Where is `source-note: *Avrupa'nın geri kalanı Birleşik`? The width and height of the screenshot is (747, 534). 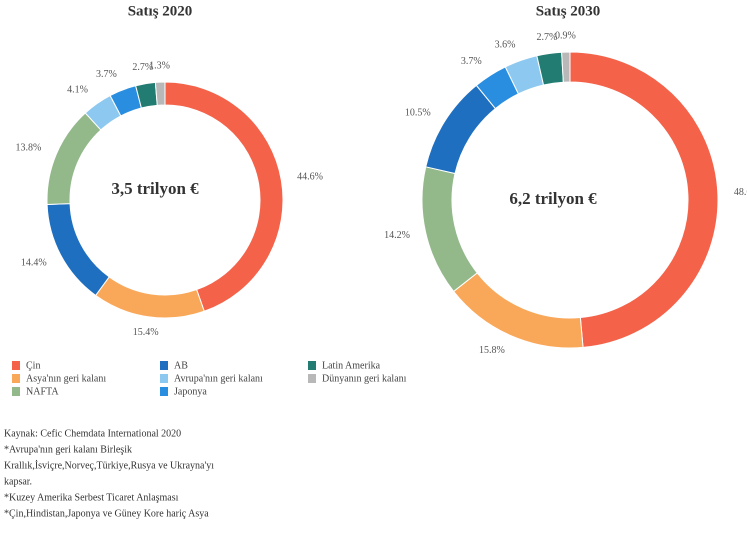 source-note: *Avrupa'nın geri kalanı Birleşik is located at coordinates (68, 449).